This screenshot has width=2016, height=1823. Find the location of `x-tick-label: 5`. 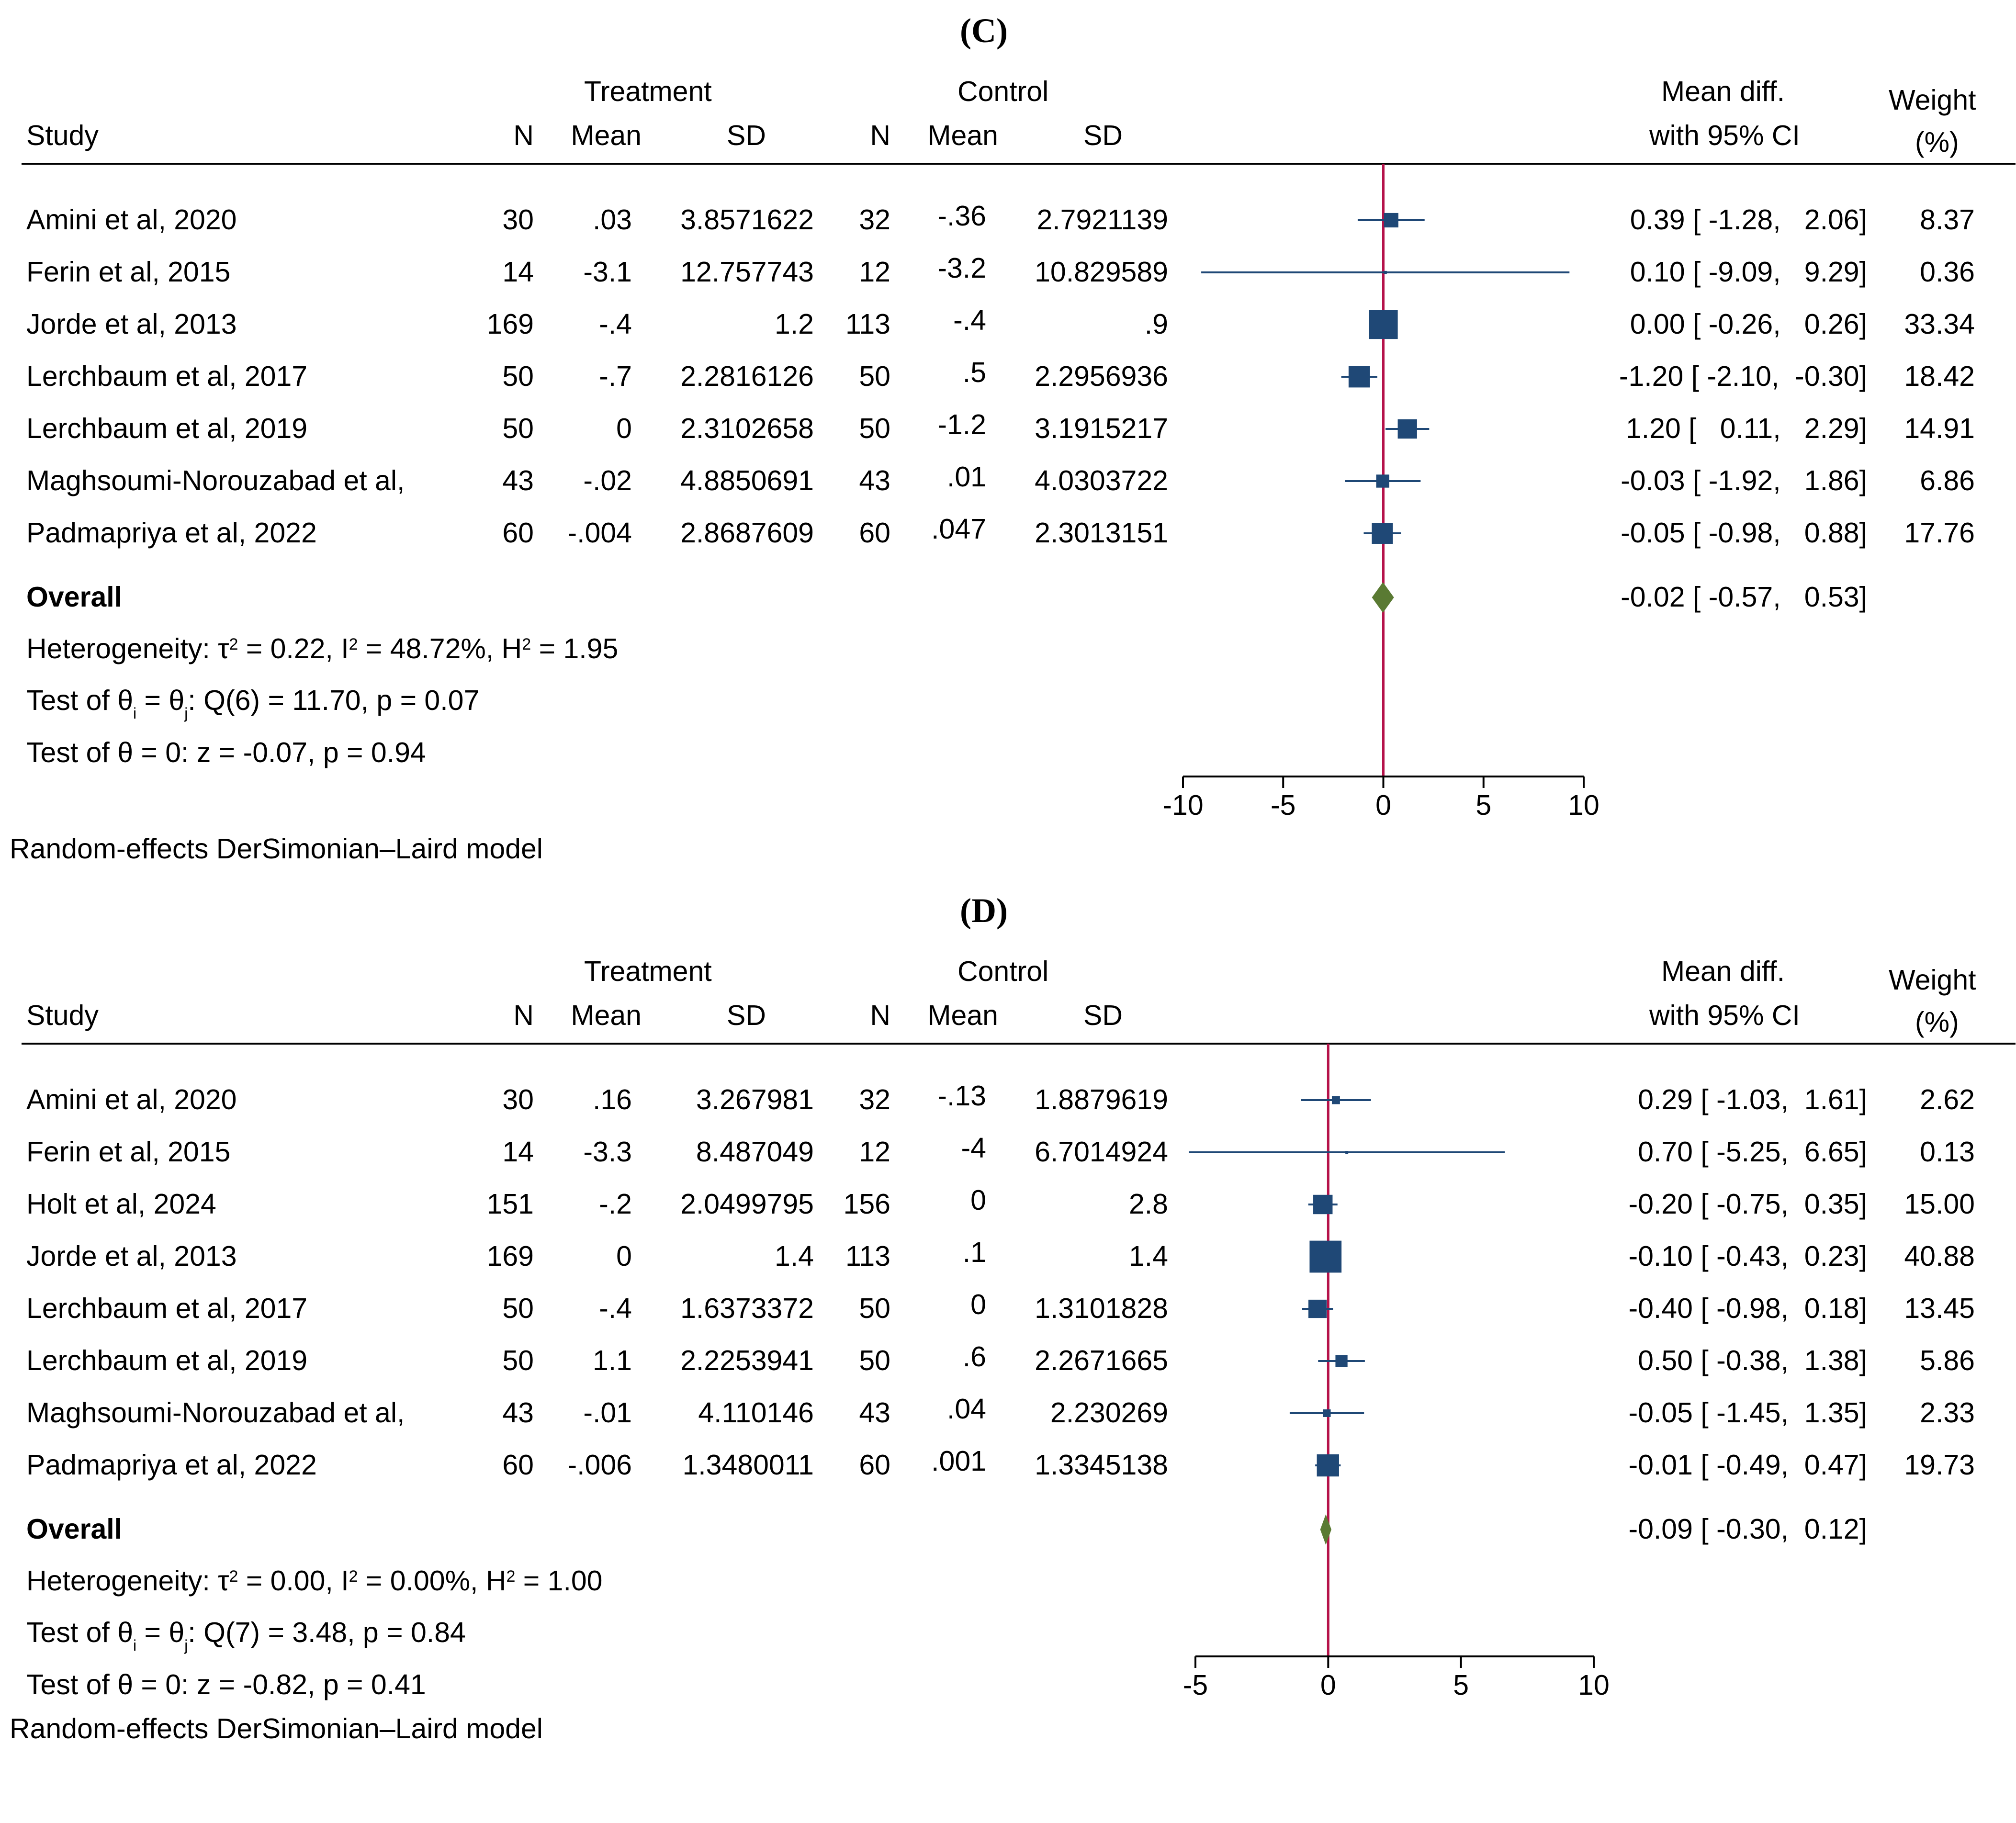

x-tick-label: 5 is located at coordinates (1461, 1685).